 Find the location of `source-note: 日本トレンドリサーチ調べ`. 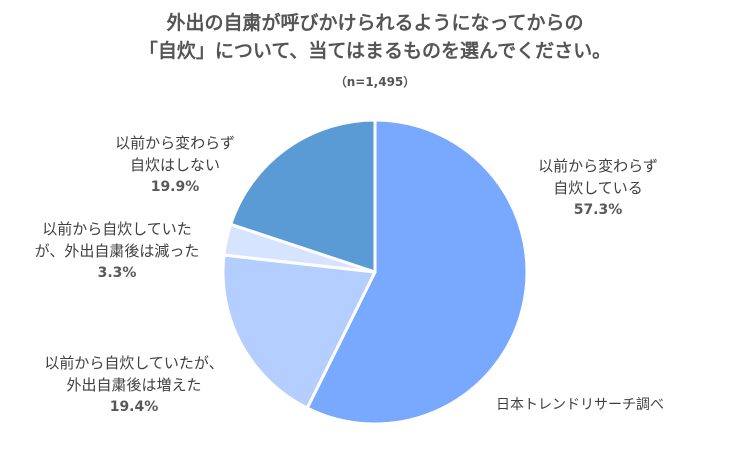

source-note: 日本トレンドリサーチ調べ is located at coordinates (580, 405).